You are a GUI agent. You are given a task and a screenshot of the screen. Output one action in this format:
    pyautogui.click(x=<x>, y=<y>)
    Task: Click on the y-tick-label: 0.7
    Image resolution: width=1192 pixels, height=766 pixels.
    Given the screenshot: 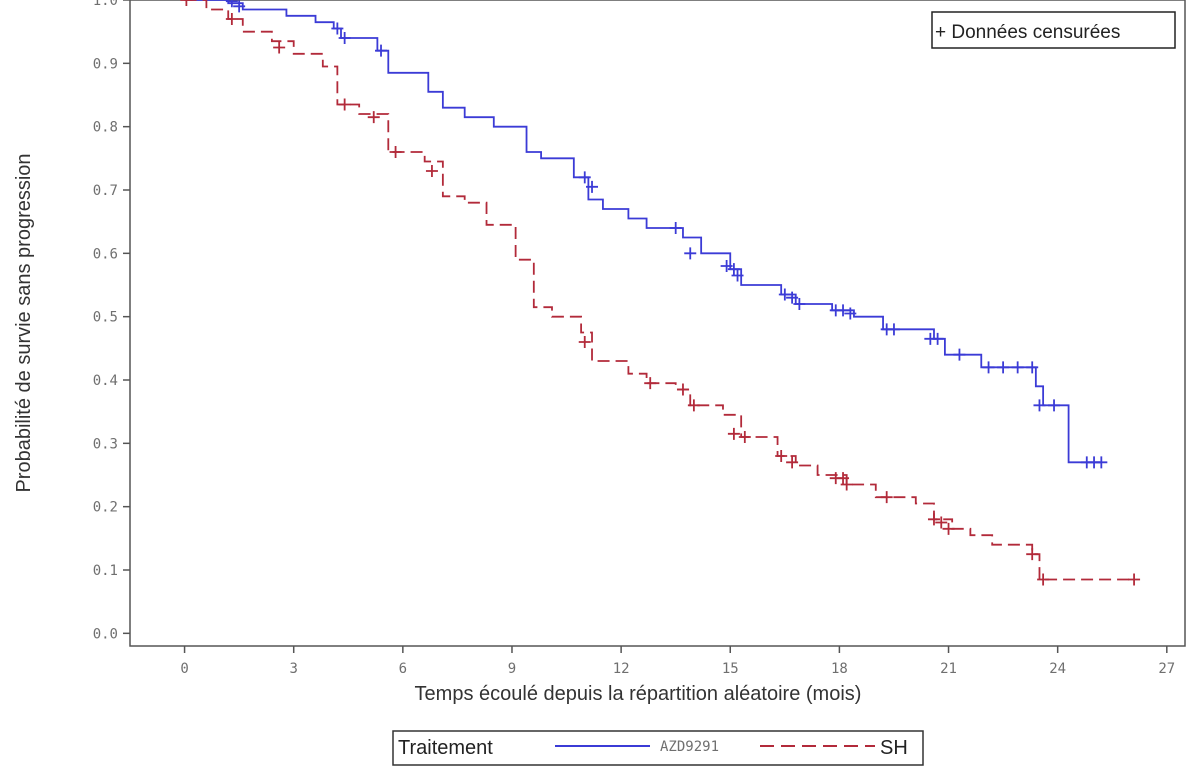 What is the action you would take?
    pyautogui.click(x=105, y=191)
    